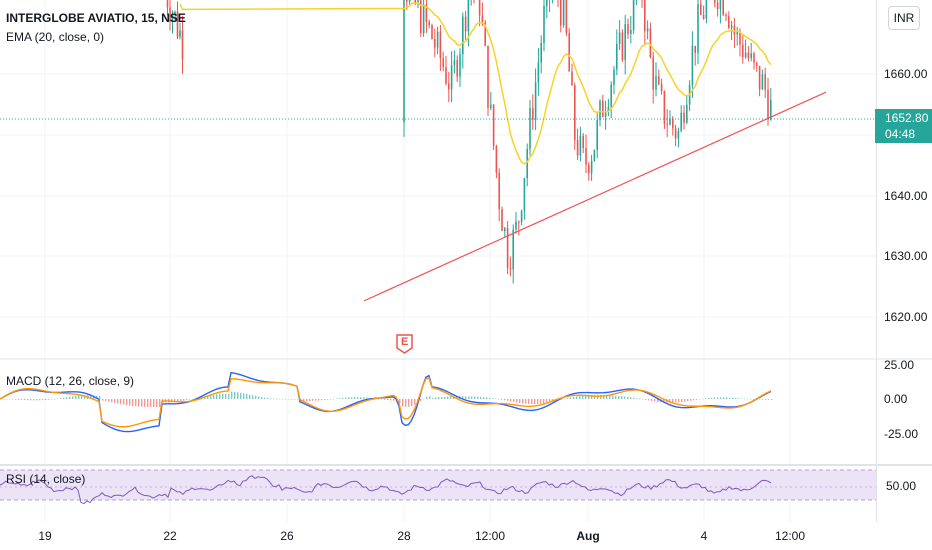 Image resolution: width=932 pixels, height=550 pixels. I want to click on ema-legend: EMA (20, close, 0), so click(55, 37).